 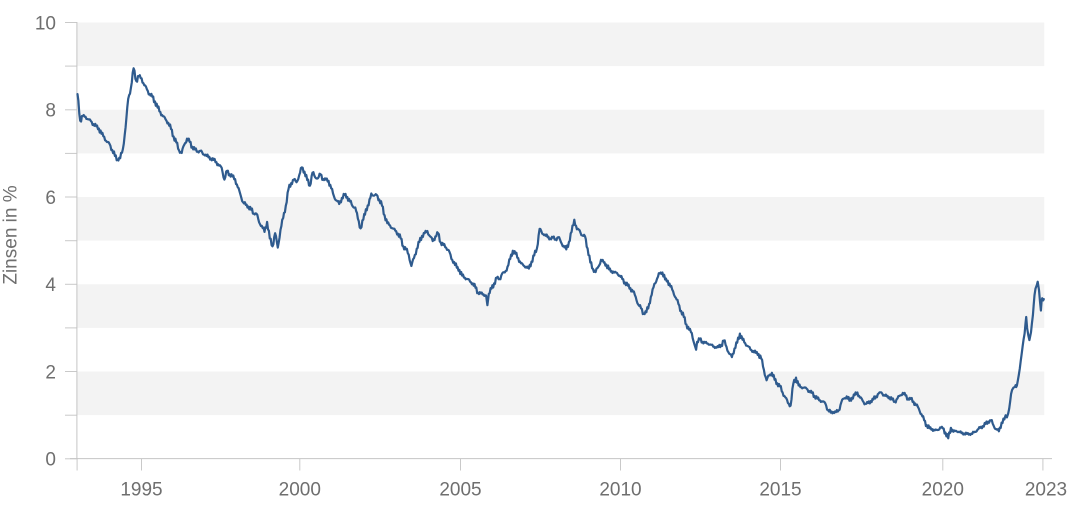 What do you see at coordinates (943, 489) in the screenshot?
I see `svg-text: 2020` at bounding box center [943, 489].